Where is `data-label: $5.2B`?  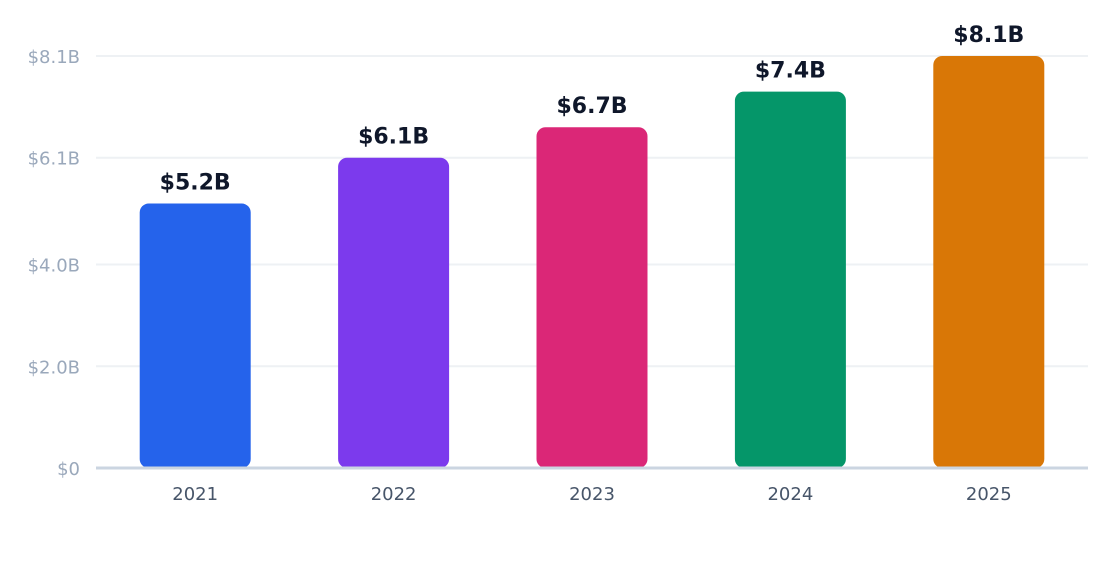
data-label: $5.2B is located at coordinates (195, 183).